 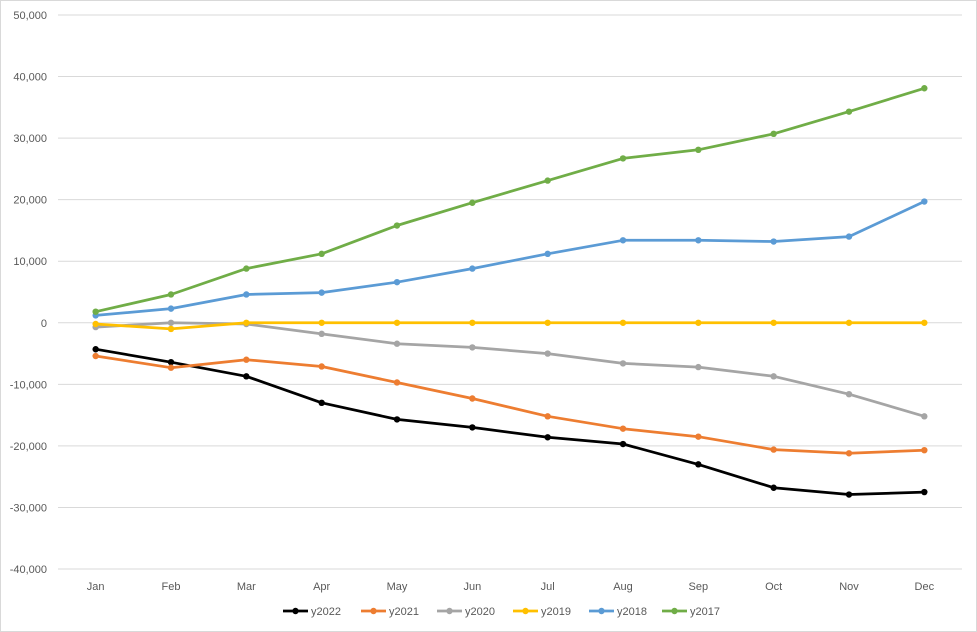 I want to click on legend-item-y2018: y2018, so click(x=618, y=612).